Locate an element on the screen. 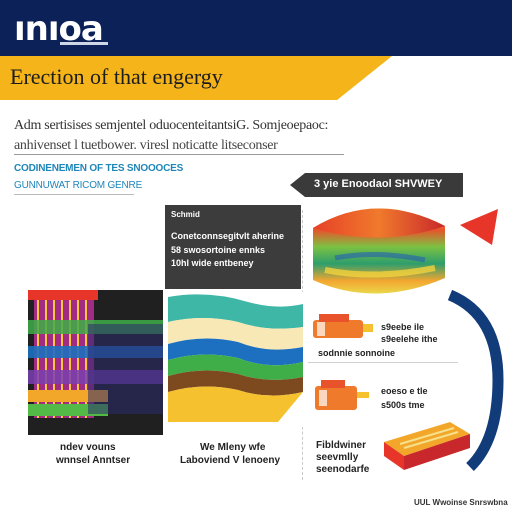 The image size is (512, 512). title-band is located at coordinates (196, 78).